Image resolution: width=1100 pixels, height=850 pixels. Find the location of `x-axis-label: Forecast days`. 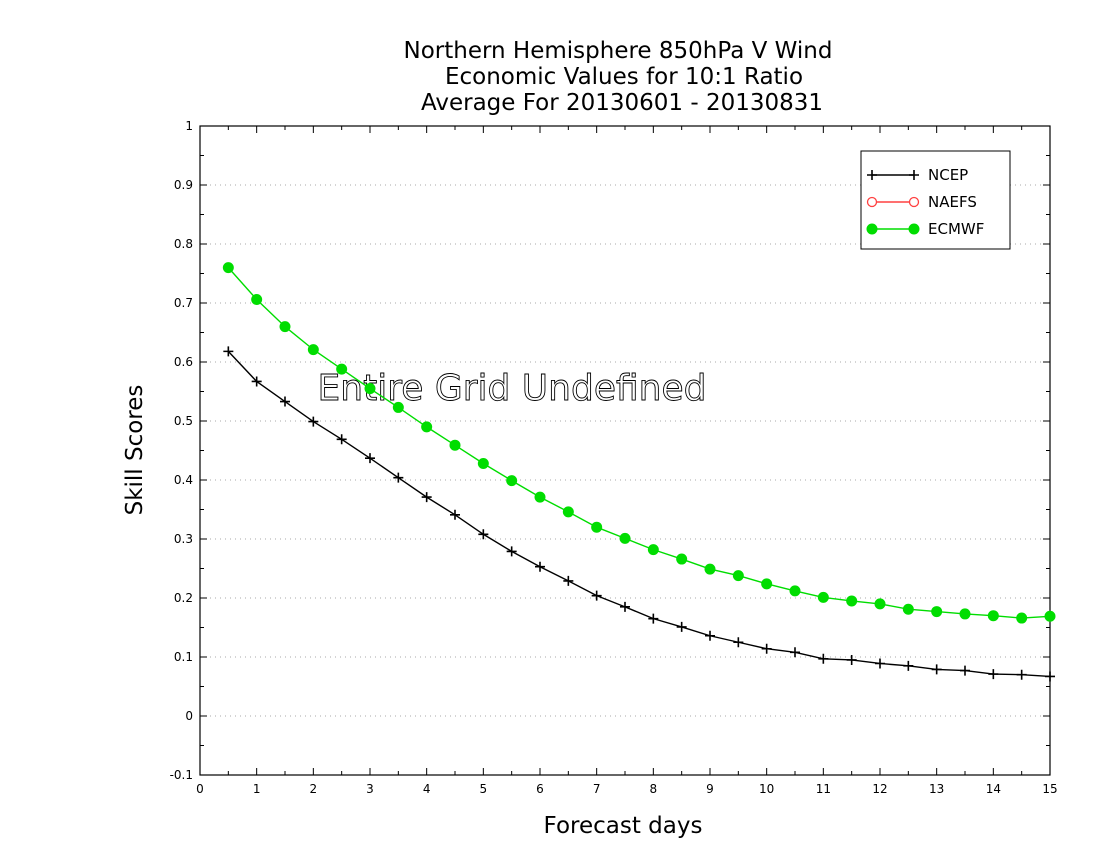

x-axis-label: Forecast days is located at coordinates (623, 826).